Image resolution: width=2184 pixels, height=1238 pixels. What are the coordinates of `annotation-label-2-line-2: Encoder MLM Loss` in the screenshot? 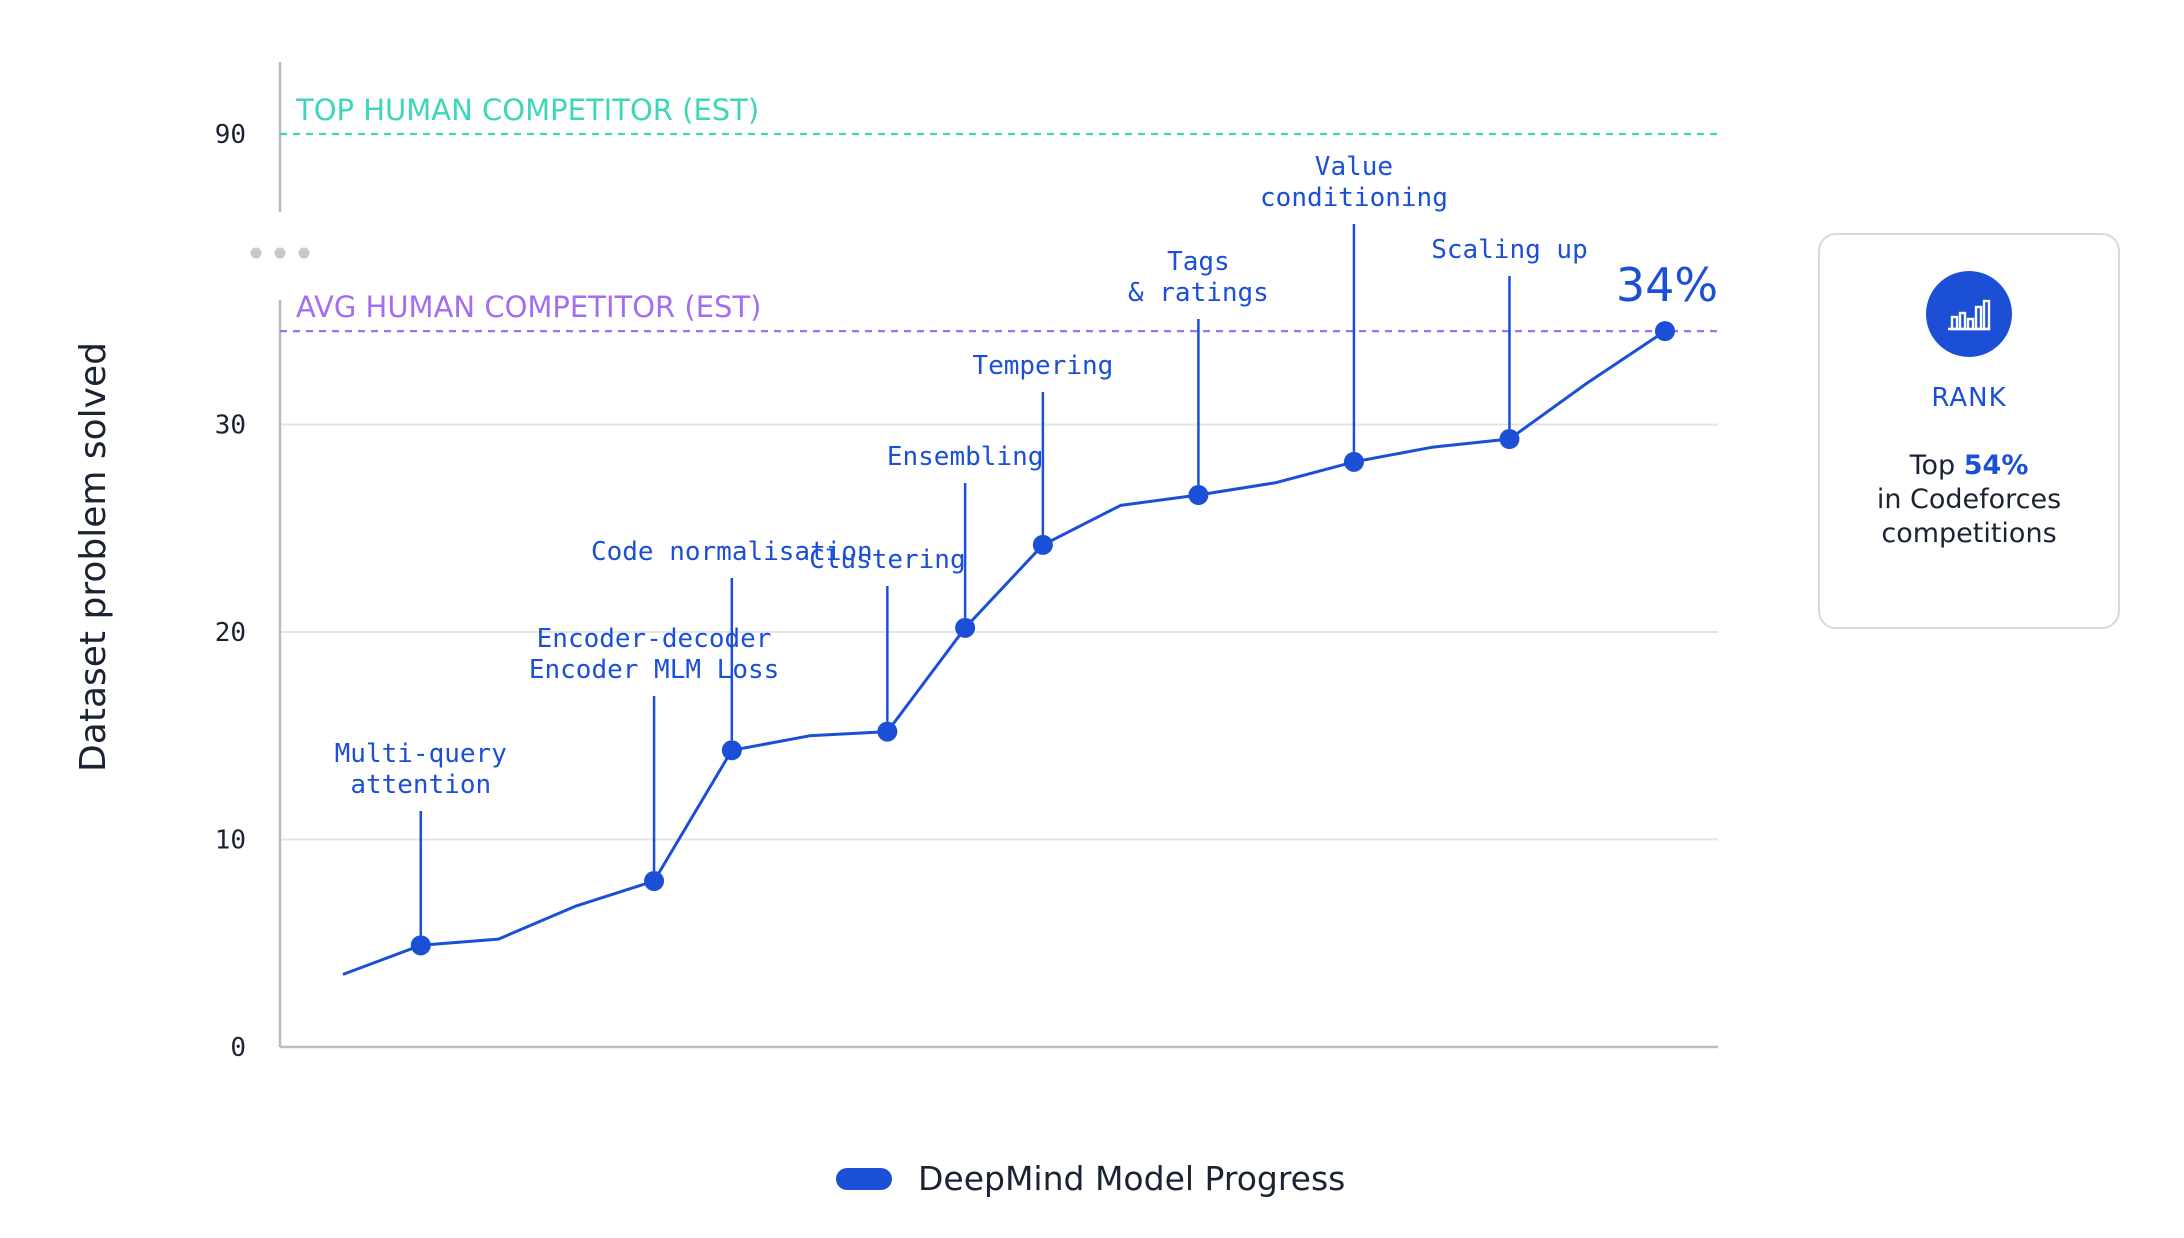 It's located at (654, 670).